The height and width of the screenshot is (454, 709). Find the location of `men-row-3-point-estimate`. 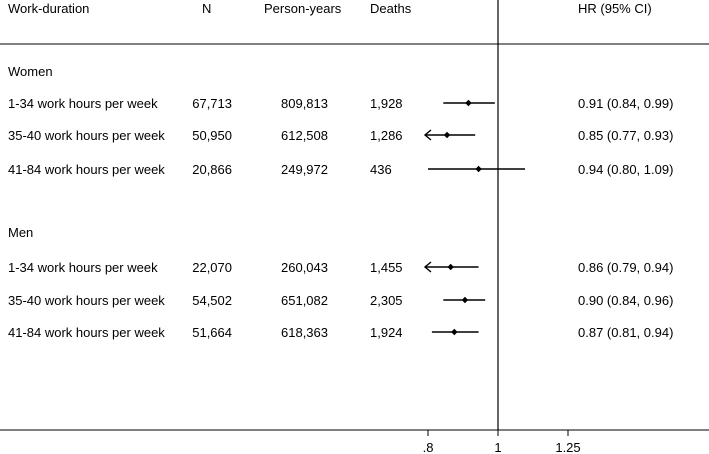

men-row-3-point-estimate is located at coordinates (454, 332).